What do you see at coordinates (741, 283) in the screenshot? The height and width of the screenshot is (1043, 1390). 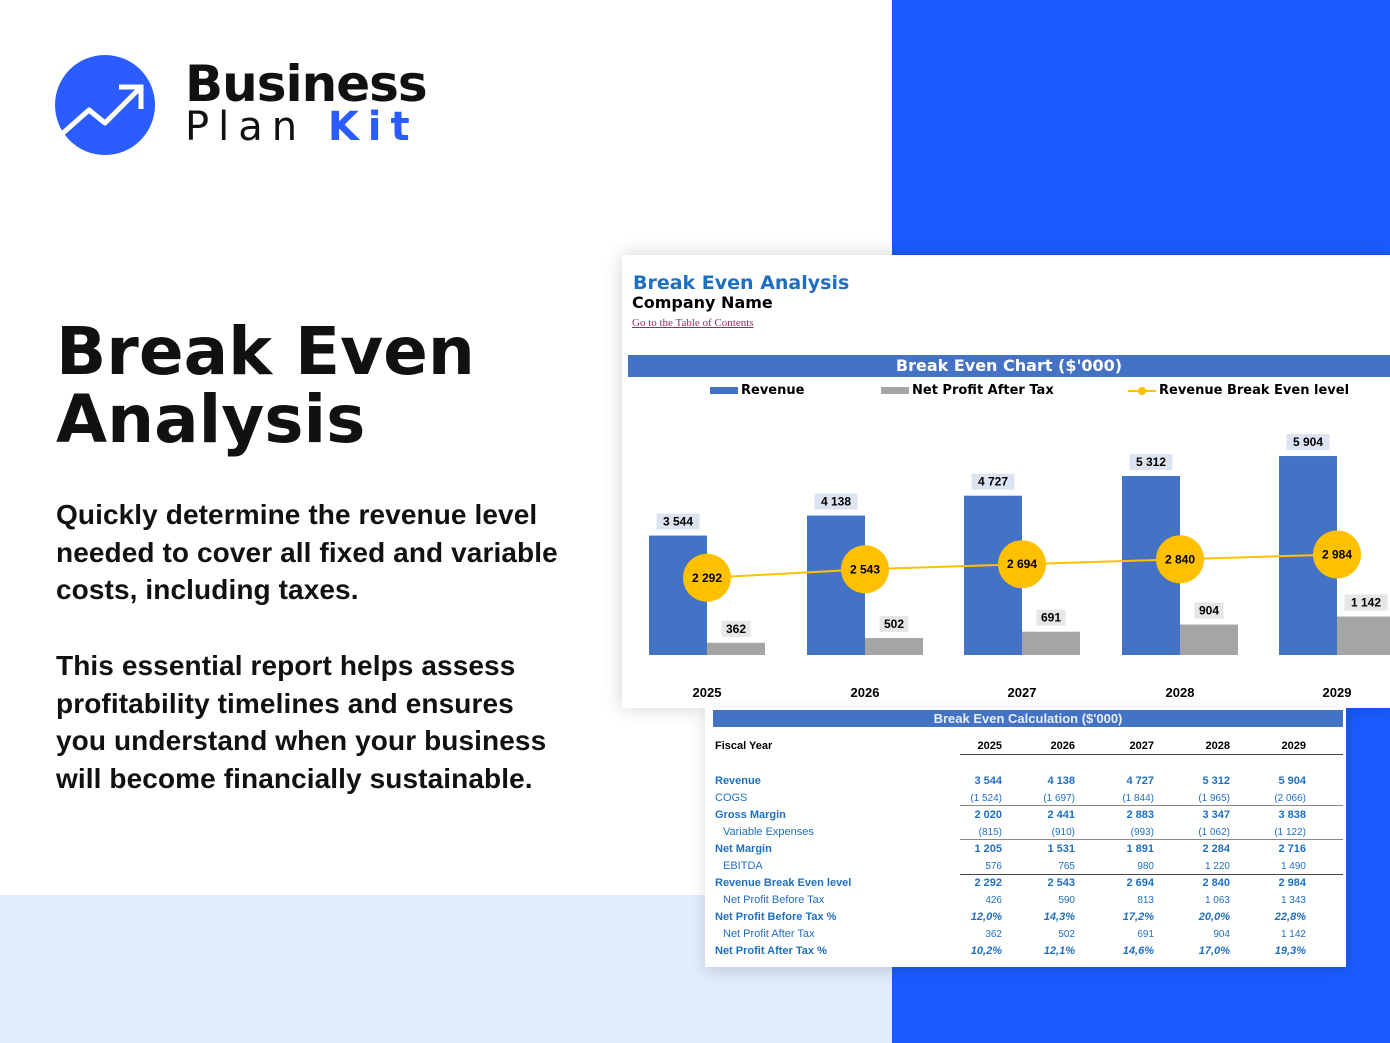 I see `sheet-title: Break Even Analysis` at bounding box center [741, 283].